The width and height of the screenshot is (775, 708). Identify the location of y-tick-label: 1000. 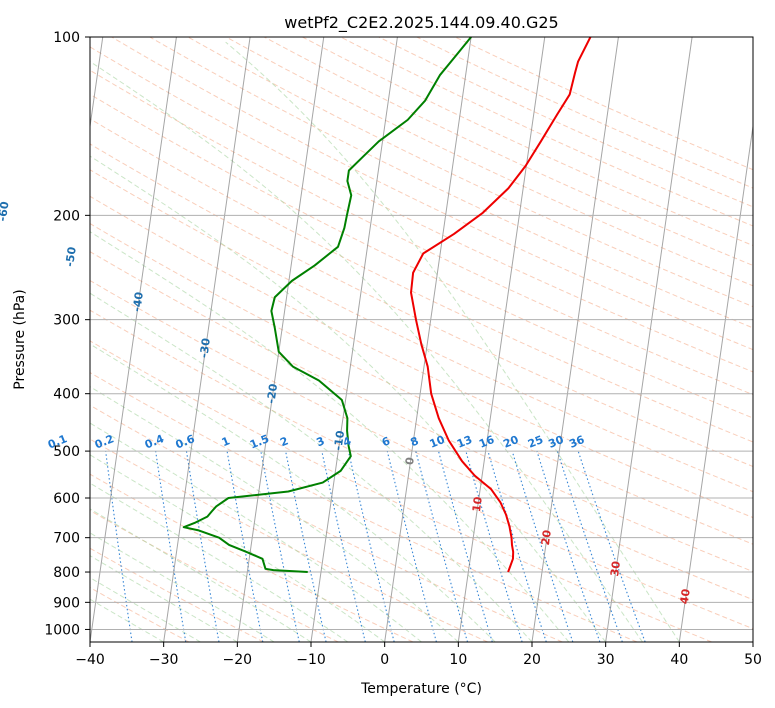
(62, 630).